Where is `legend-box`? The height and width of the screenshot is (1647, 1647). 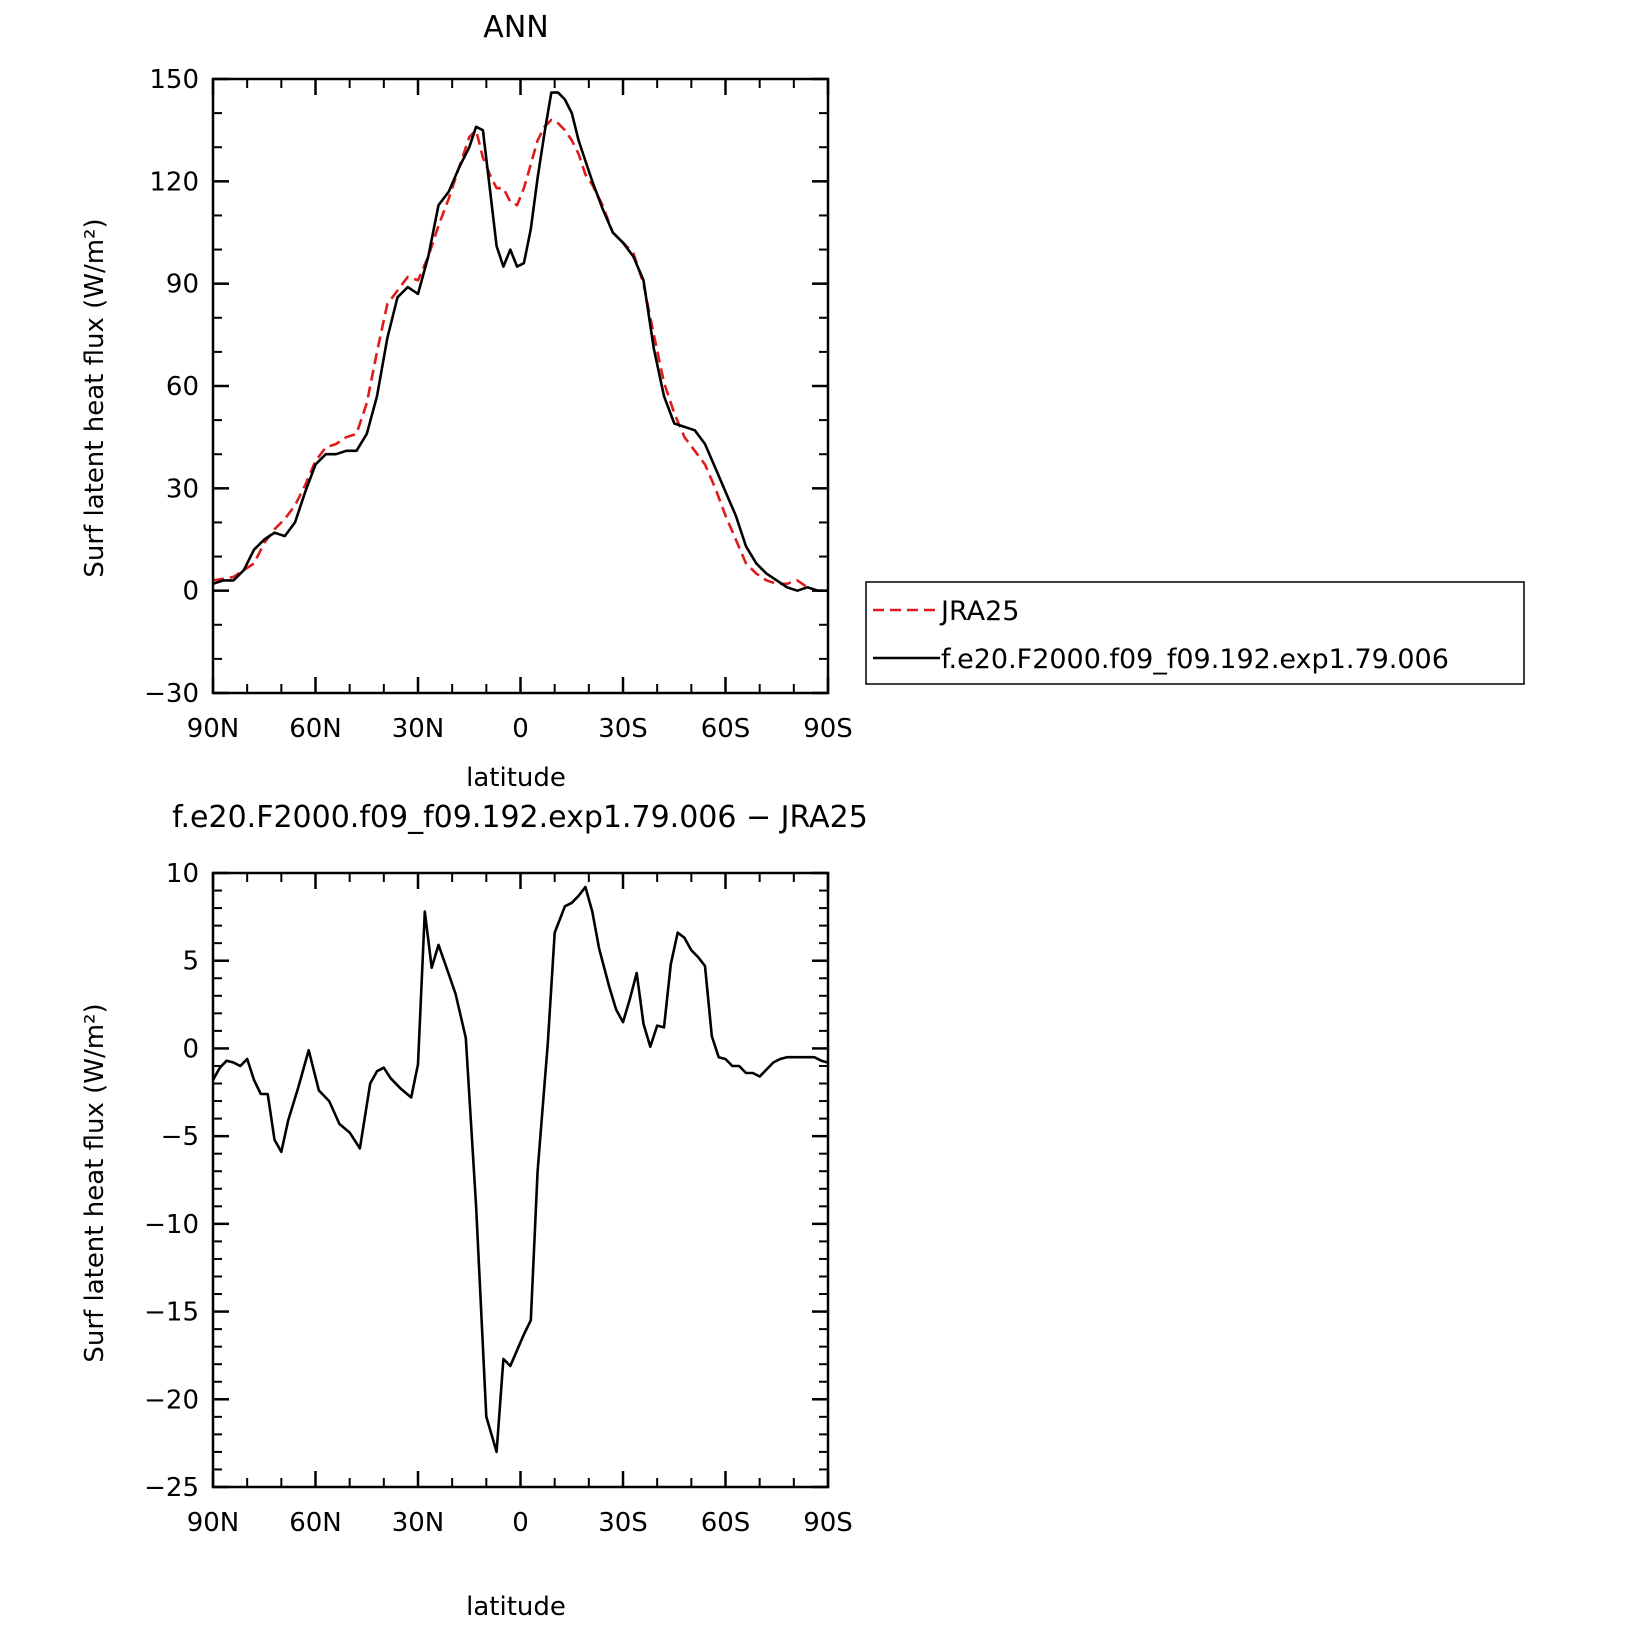
legend-box is located at coordinates (1195, 633).